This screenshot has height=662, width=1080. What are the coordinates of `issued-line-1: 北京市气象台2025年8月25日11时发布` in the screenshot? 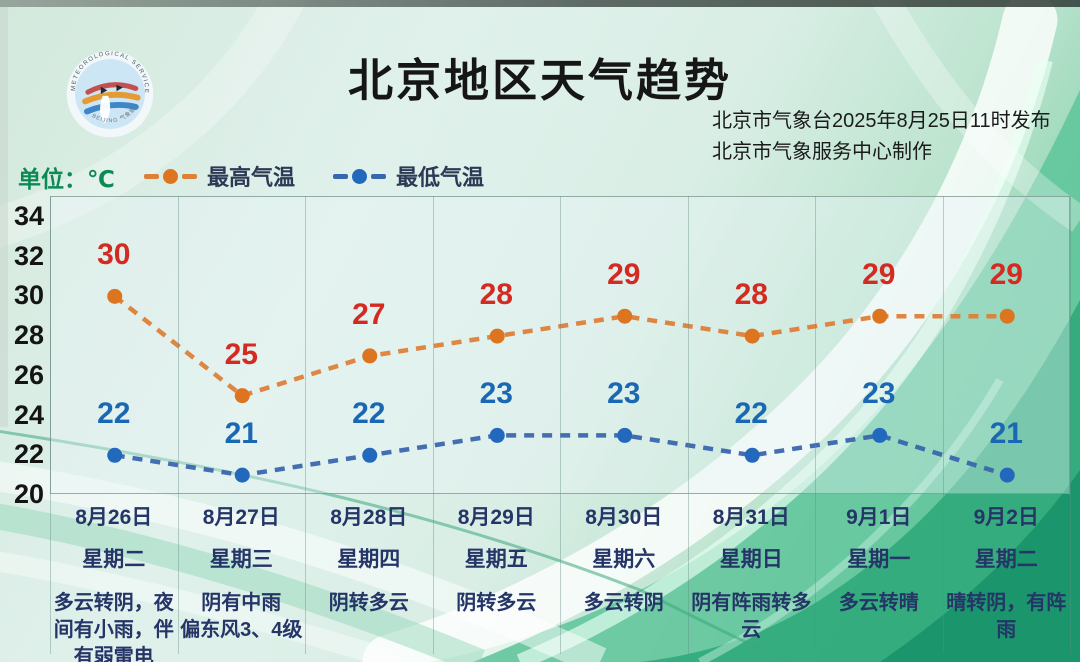 It's located at (881, 121).